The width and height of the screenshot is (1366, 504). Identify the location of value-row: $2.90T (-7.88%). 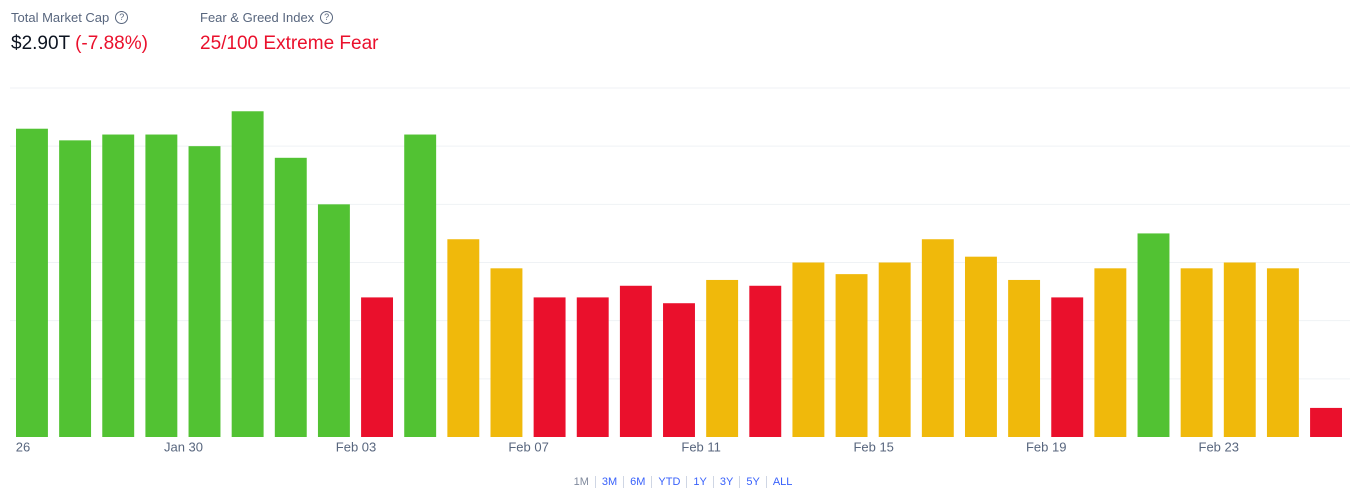
(79, 44).